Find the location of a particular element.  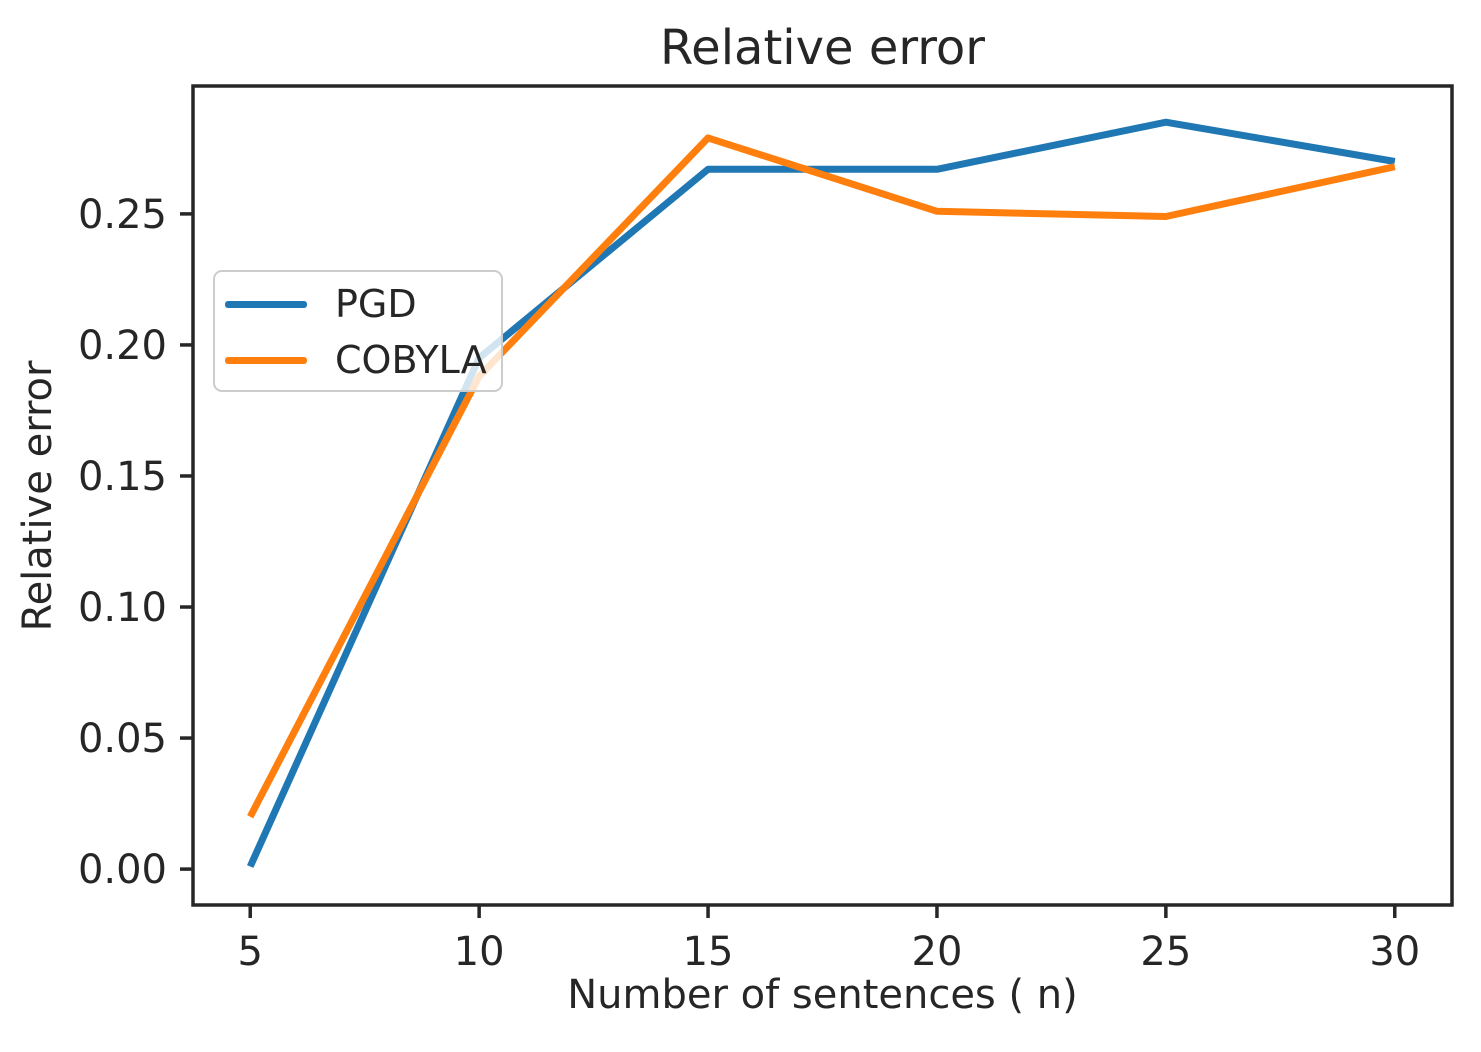

pgd-line-swatch is located at coordinates (266, 304).